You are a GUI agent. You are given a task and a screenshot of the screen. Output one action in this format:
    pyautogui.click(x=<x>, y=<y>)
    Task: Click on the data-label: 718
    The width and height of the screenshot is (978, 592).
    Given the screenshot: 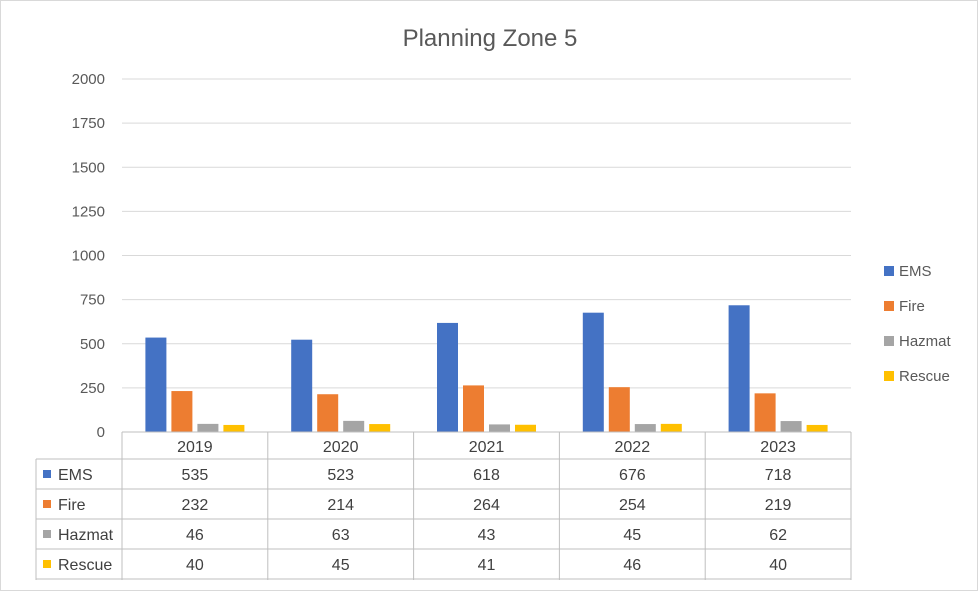 What is the action you would take?
    pyautogui.click(x=778, y=475)
    